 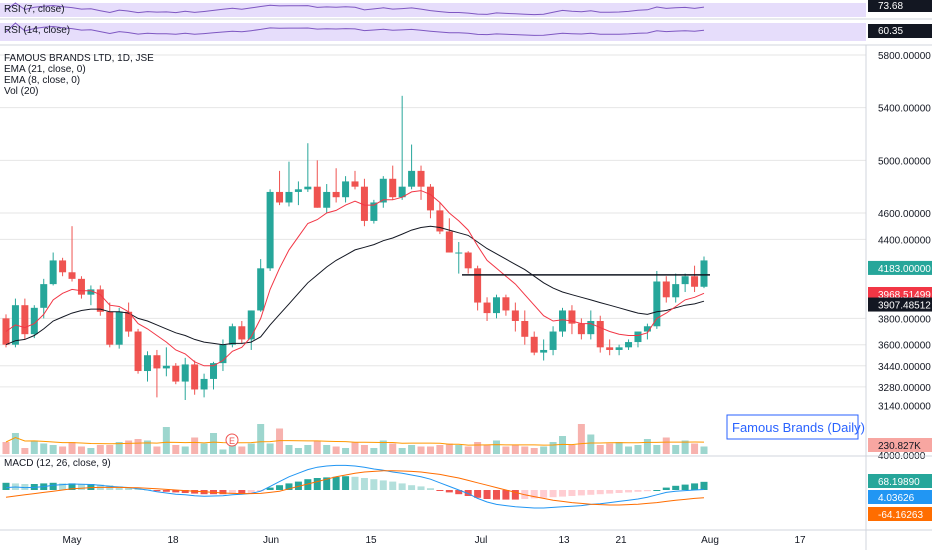 I want to click on price-tick-label: 3600.00000, so click(x=904, y=346).